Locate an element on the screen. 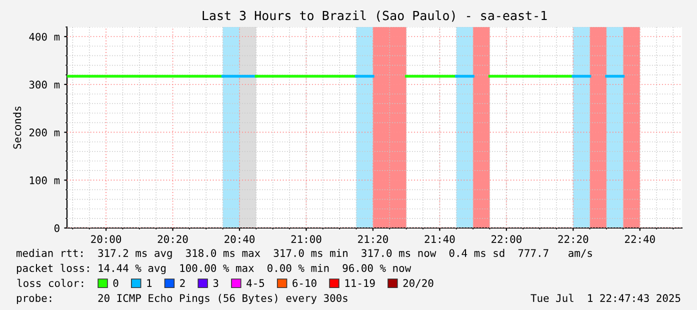  y-tick-label: 300 m is located at coordinates (44, 84).